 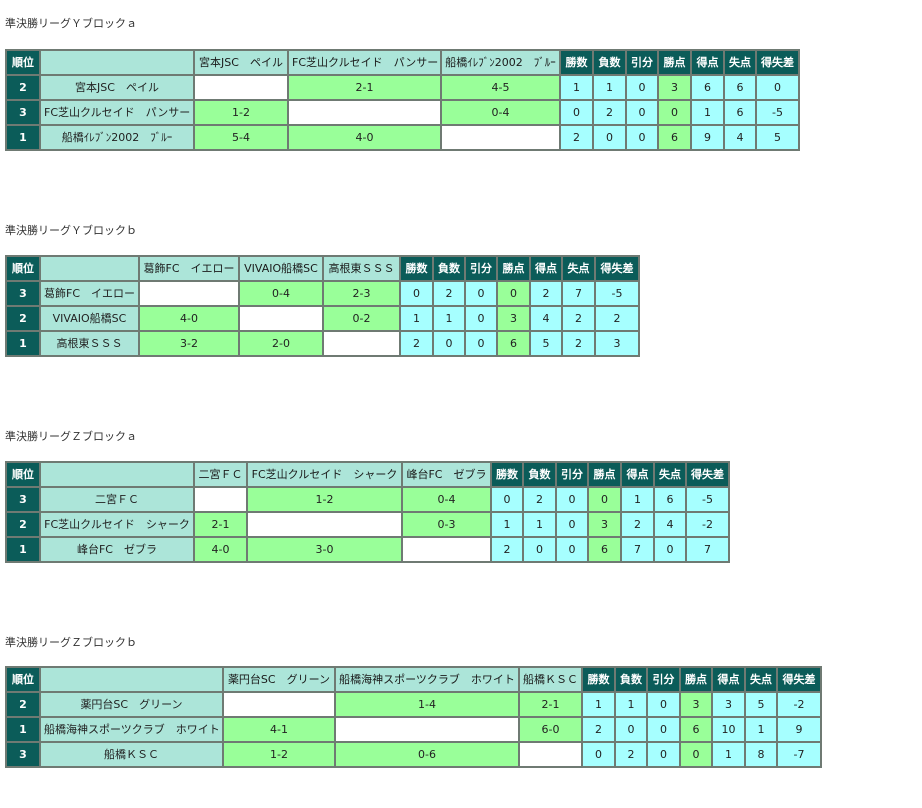 What do you see at coordinates (546, 318) in the screenshot?
I see `stat-cell-goals-for: 4` at bounding box center [546, 318].